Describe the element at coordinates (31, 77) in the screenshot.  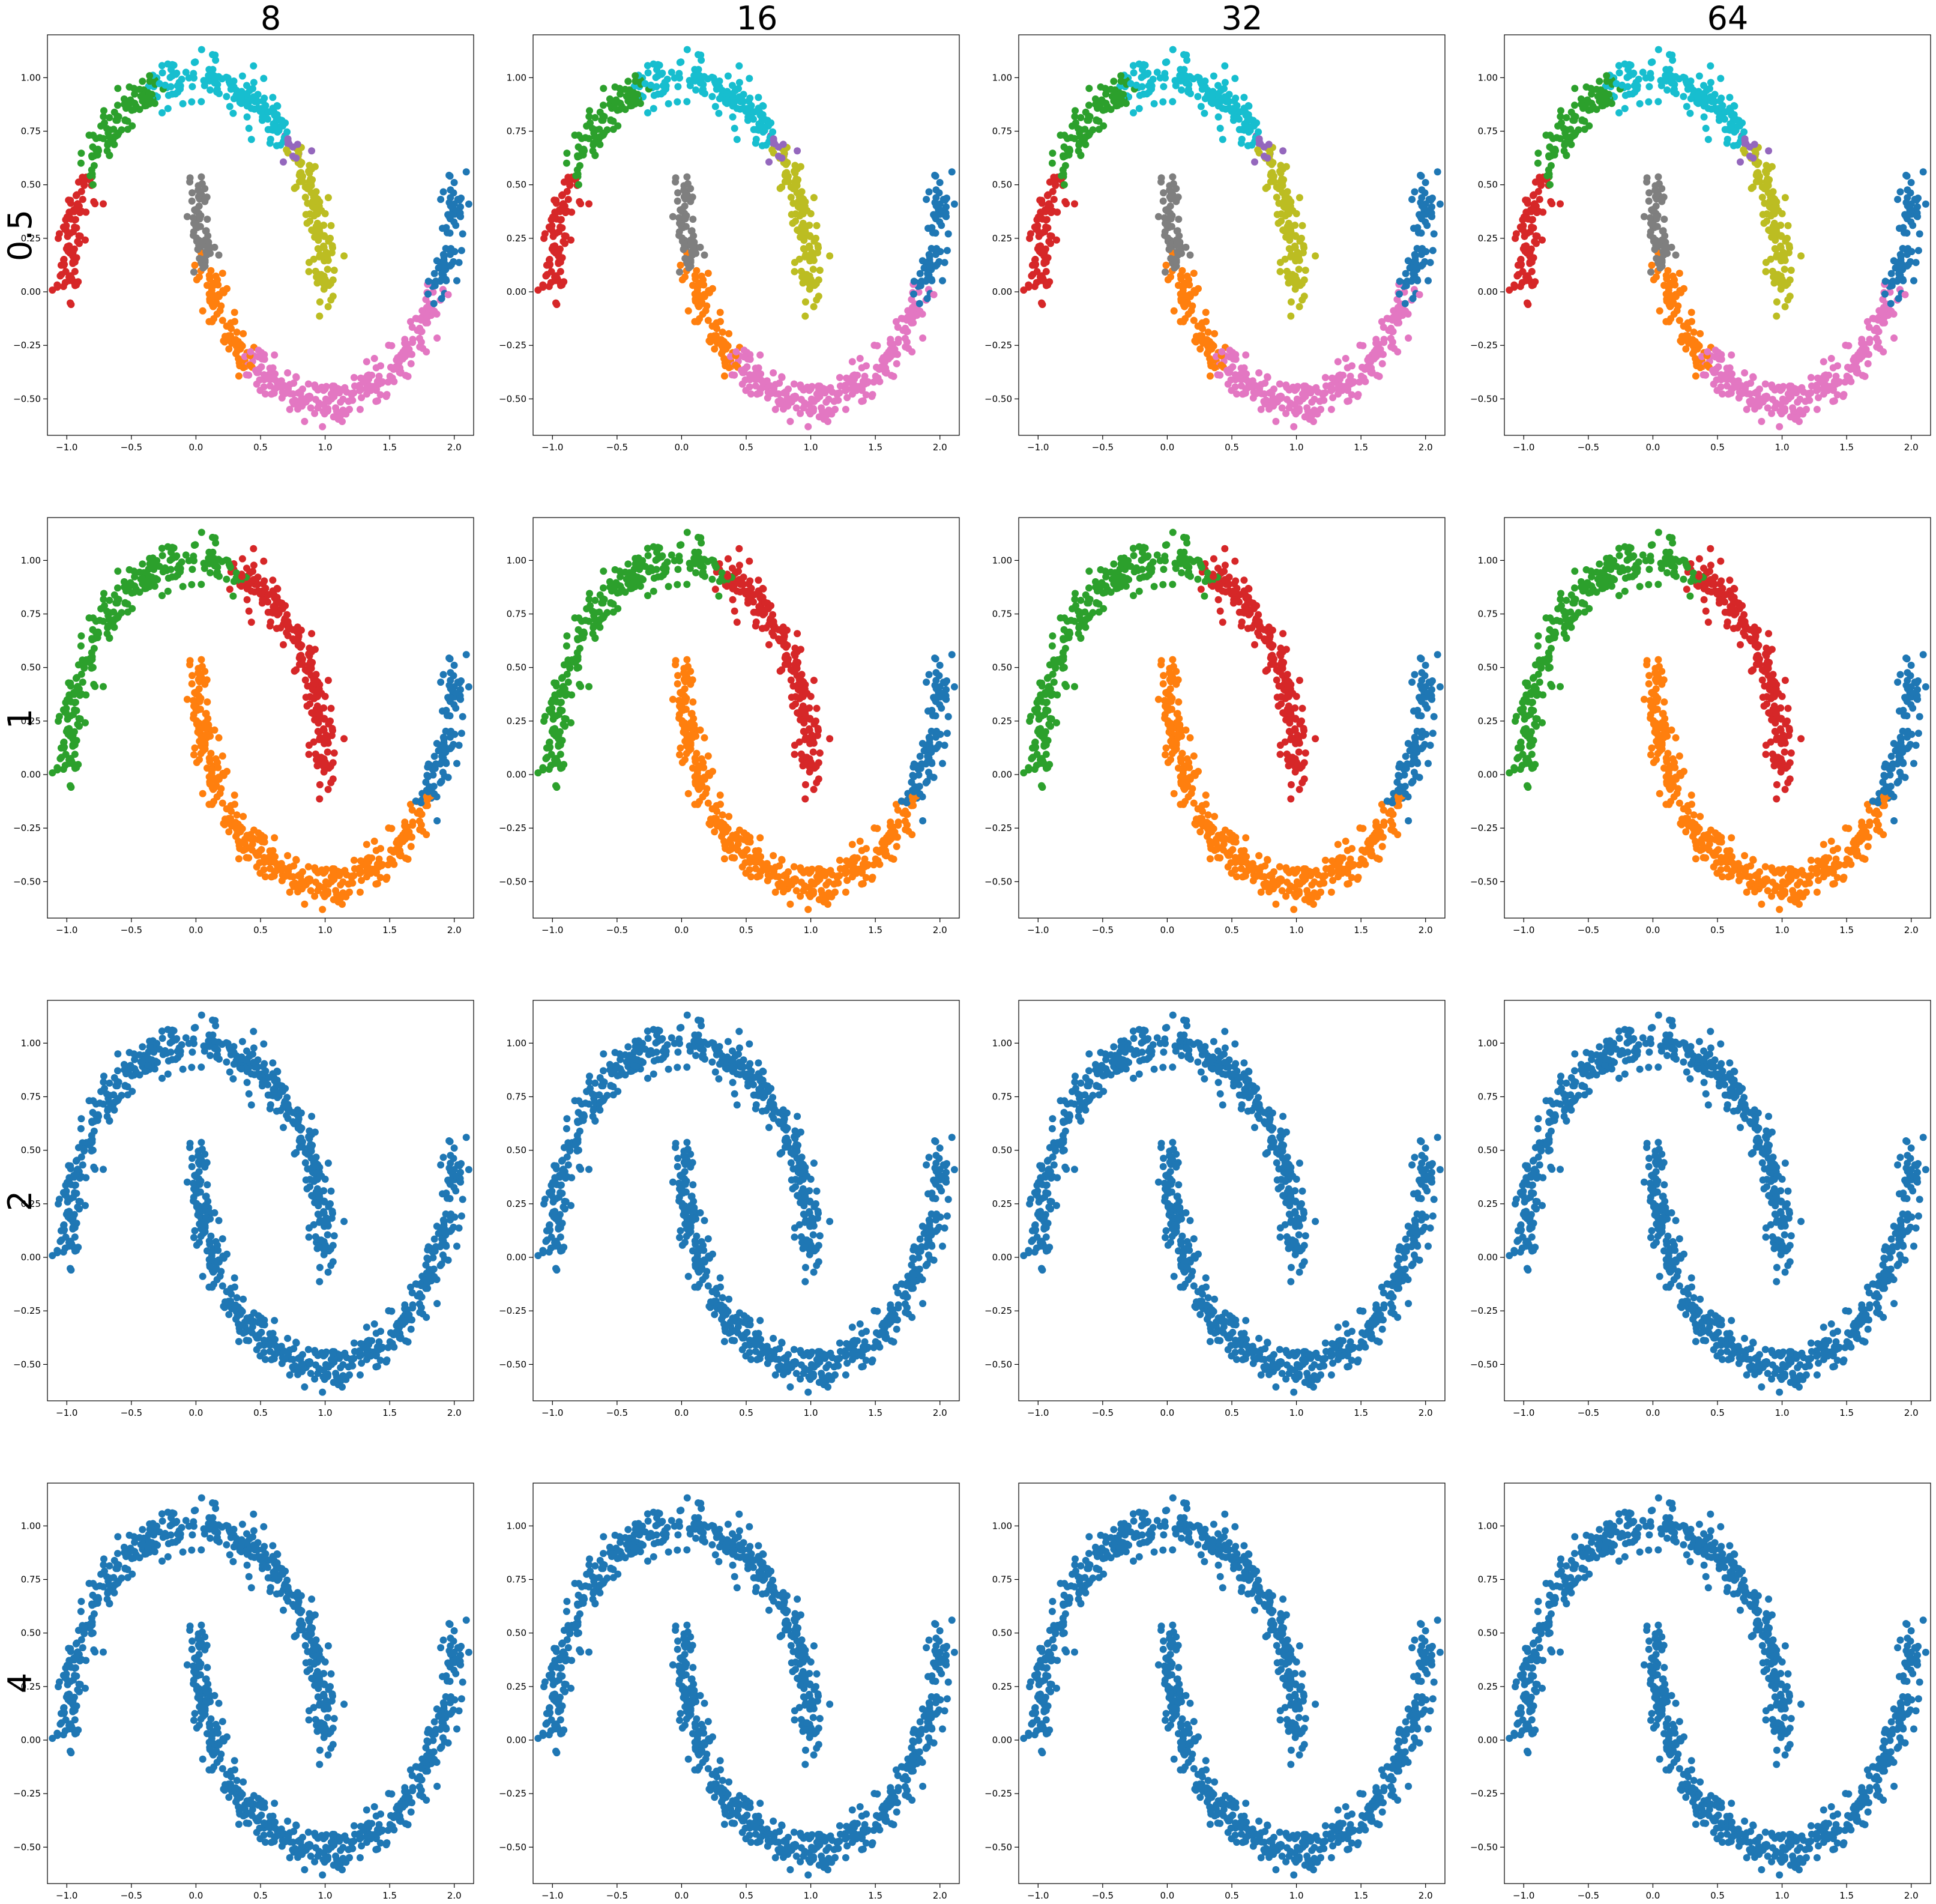
I see `y-tick-label: 1.00` at that location.